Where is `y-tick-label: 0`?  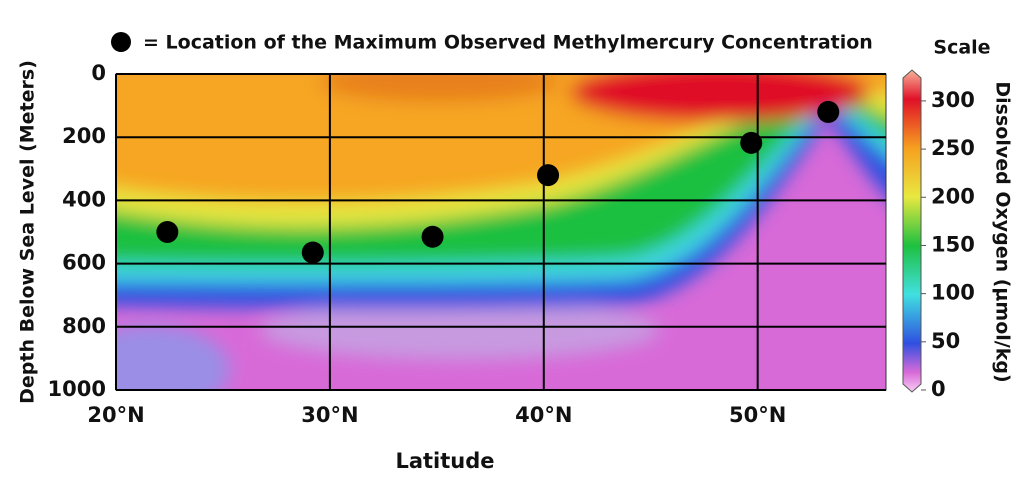 y-tick-label: 0 is located at coordinates (98, 73).